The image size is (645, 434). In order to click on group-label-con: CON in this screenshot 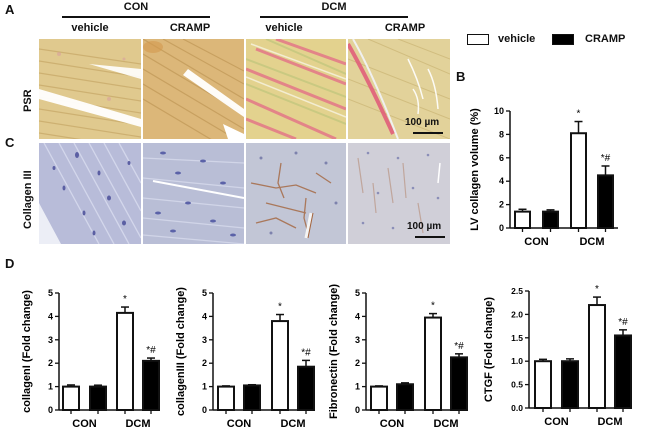, I will do `click(136, 7)`.